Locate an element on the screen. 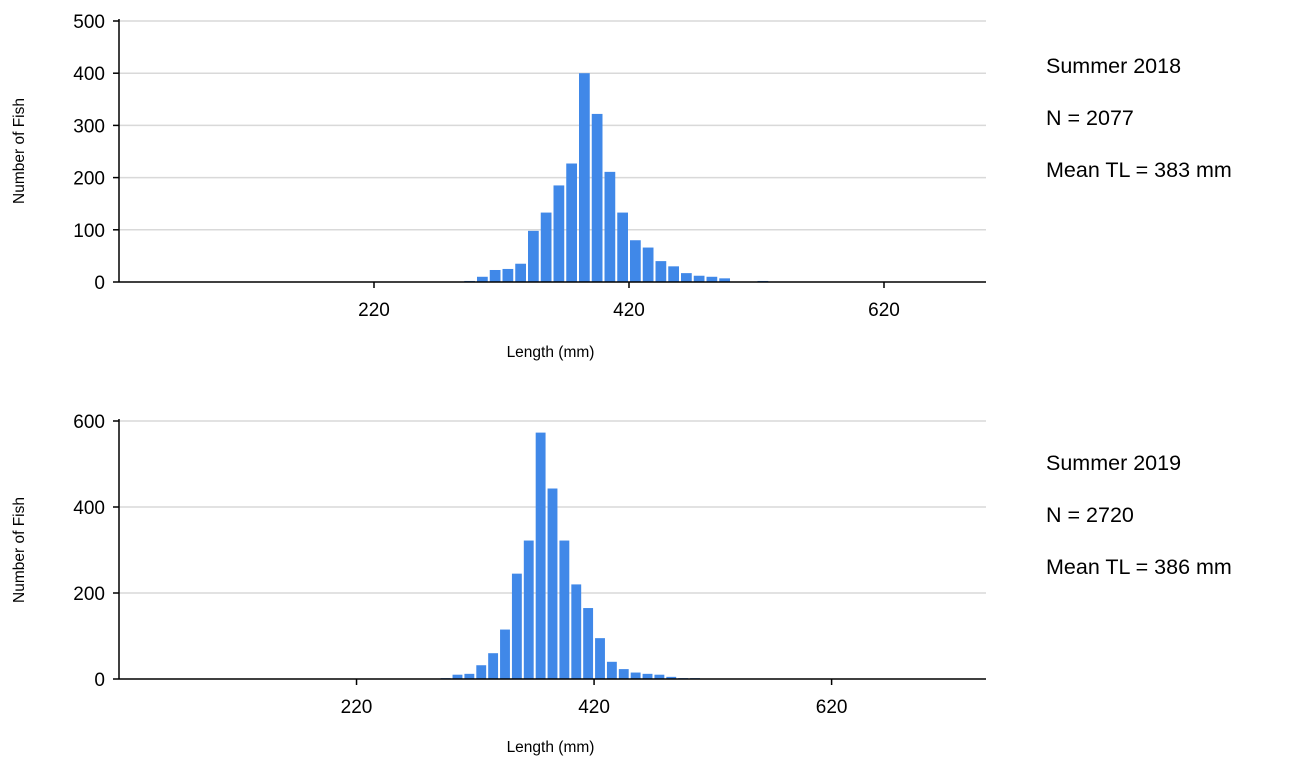 This screenshot has height=761, width=1290. mean-length-label: Mean TL = 383 mm is located at coordinates (1139, 170).